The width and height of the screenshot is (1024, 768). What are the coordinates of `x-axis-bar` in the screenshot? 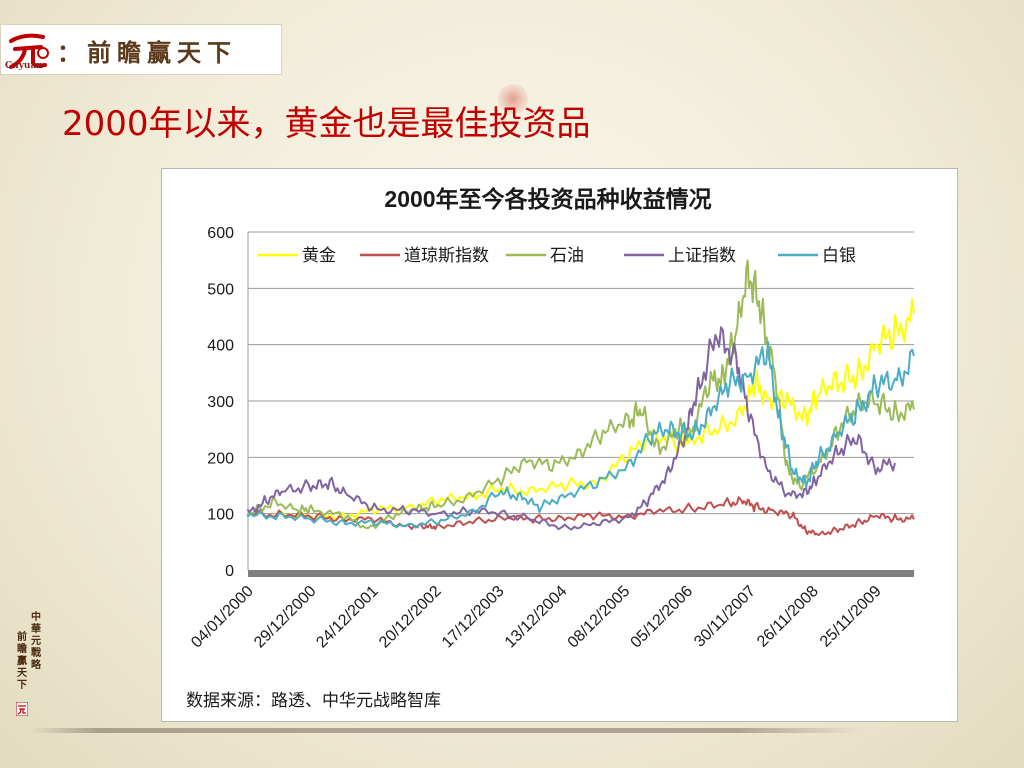 It's located at (581, 573).